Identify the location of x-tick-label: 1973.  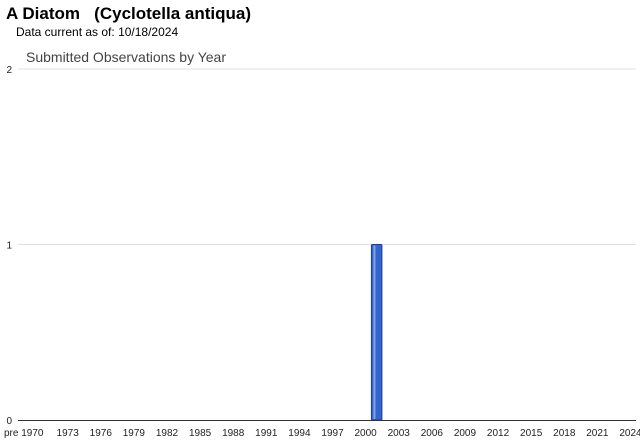
(68, 433).